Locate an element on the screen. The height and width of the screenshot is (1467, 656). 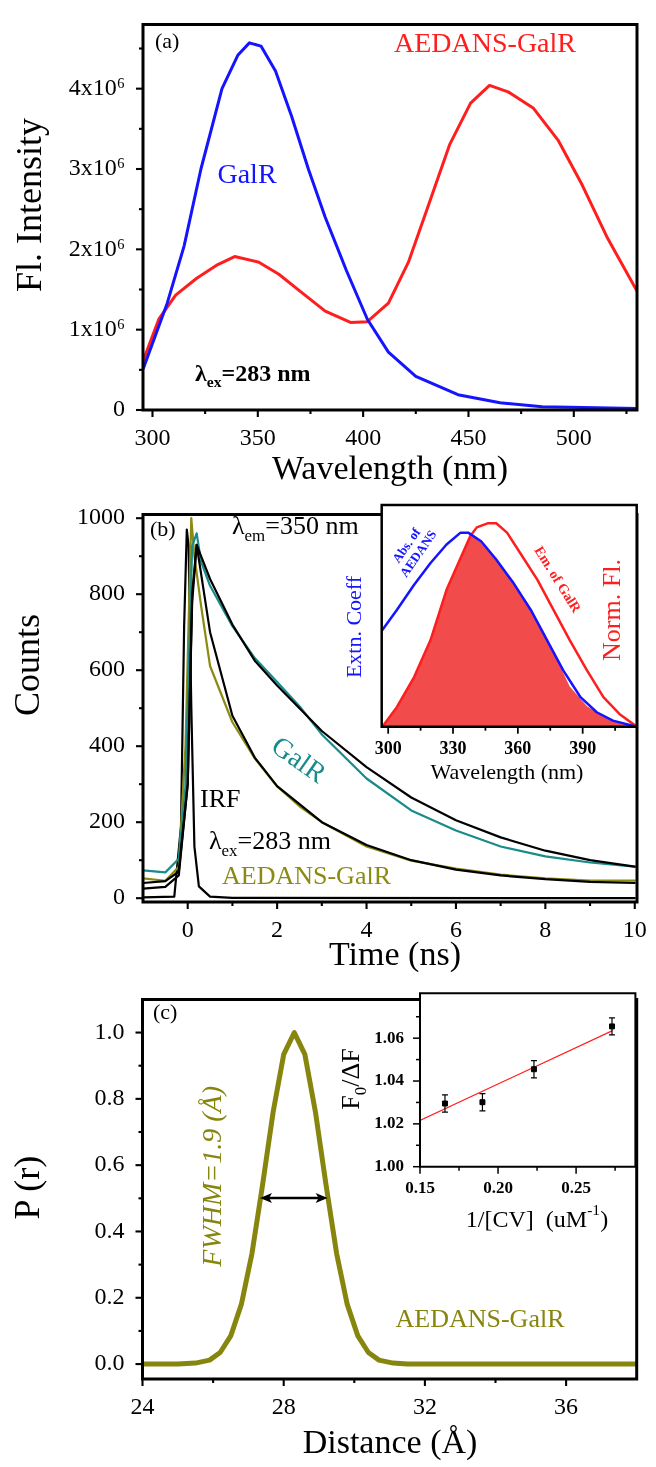
x-axis-title: Distance (Å) is located at coordinates (390, 1441).